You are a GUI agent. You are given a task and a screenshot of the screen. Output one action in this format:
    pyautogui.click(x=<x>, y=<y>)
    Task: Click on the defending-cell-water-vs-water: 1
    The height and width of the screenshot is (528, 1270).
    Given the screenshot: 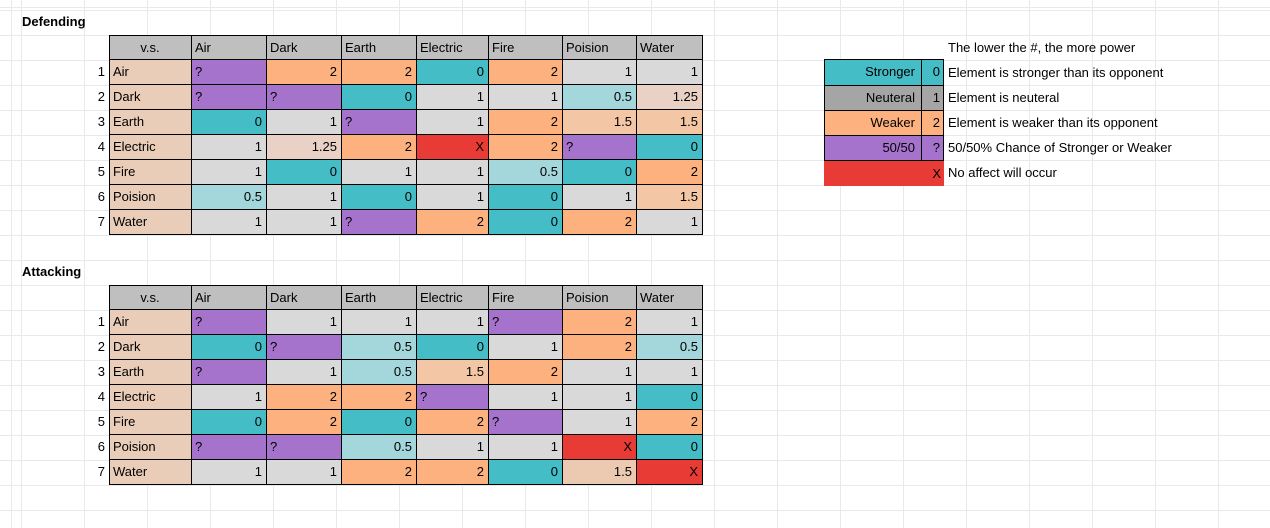 What is the action you would take?
    pyautogui.click(x=670, y=222)
    